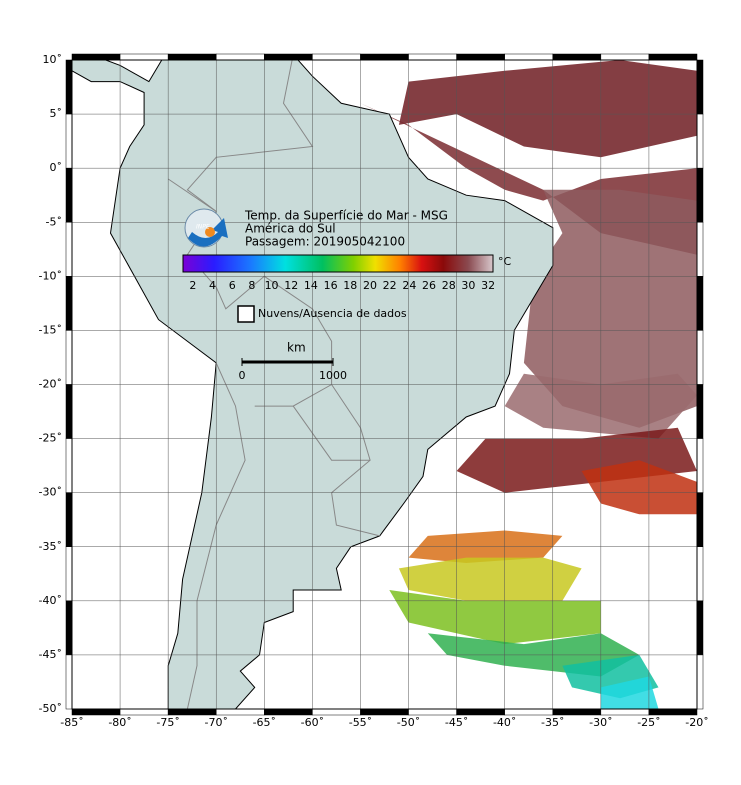 Image resolution: width=741 pixels, height=785 pixels. I want to click on colorbar-tick-label: 26, so click(429, 285).